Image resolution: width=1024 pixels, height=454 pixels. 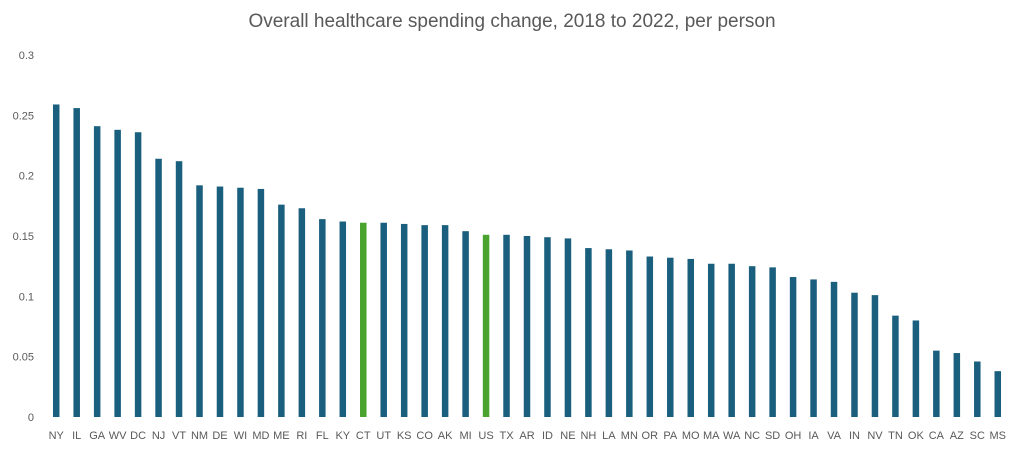 What do you see at coordinates (772, 342) in the screenshot?
I see `bar-sd` at bounding box center [772, 342].